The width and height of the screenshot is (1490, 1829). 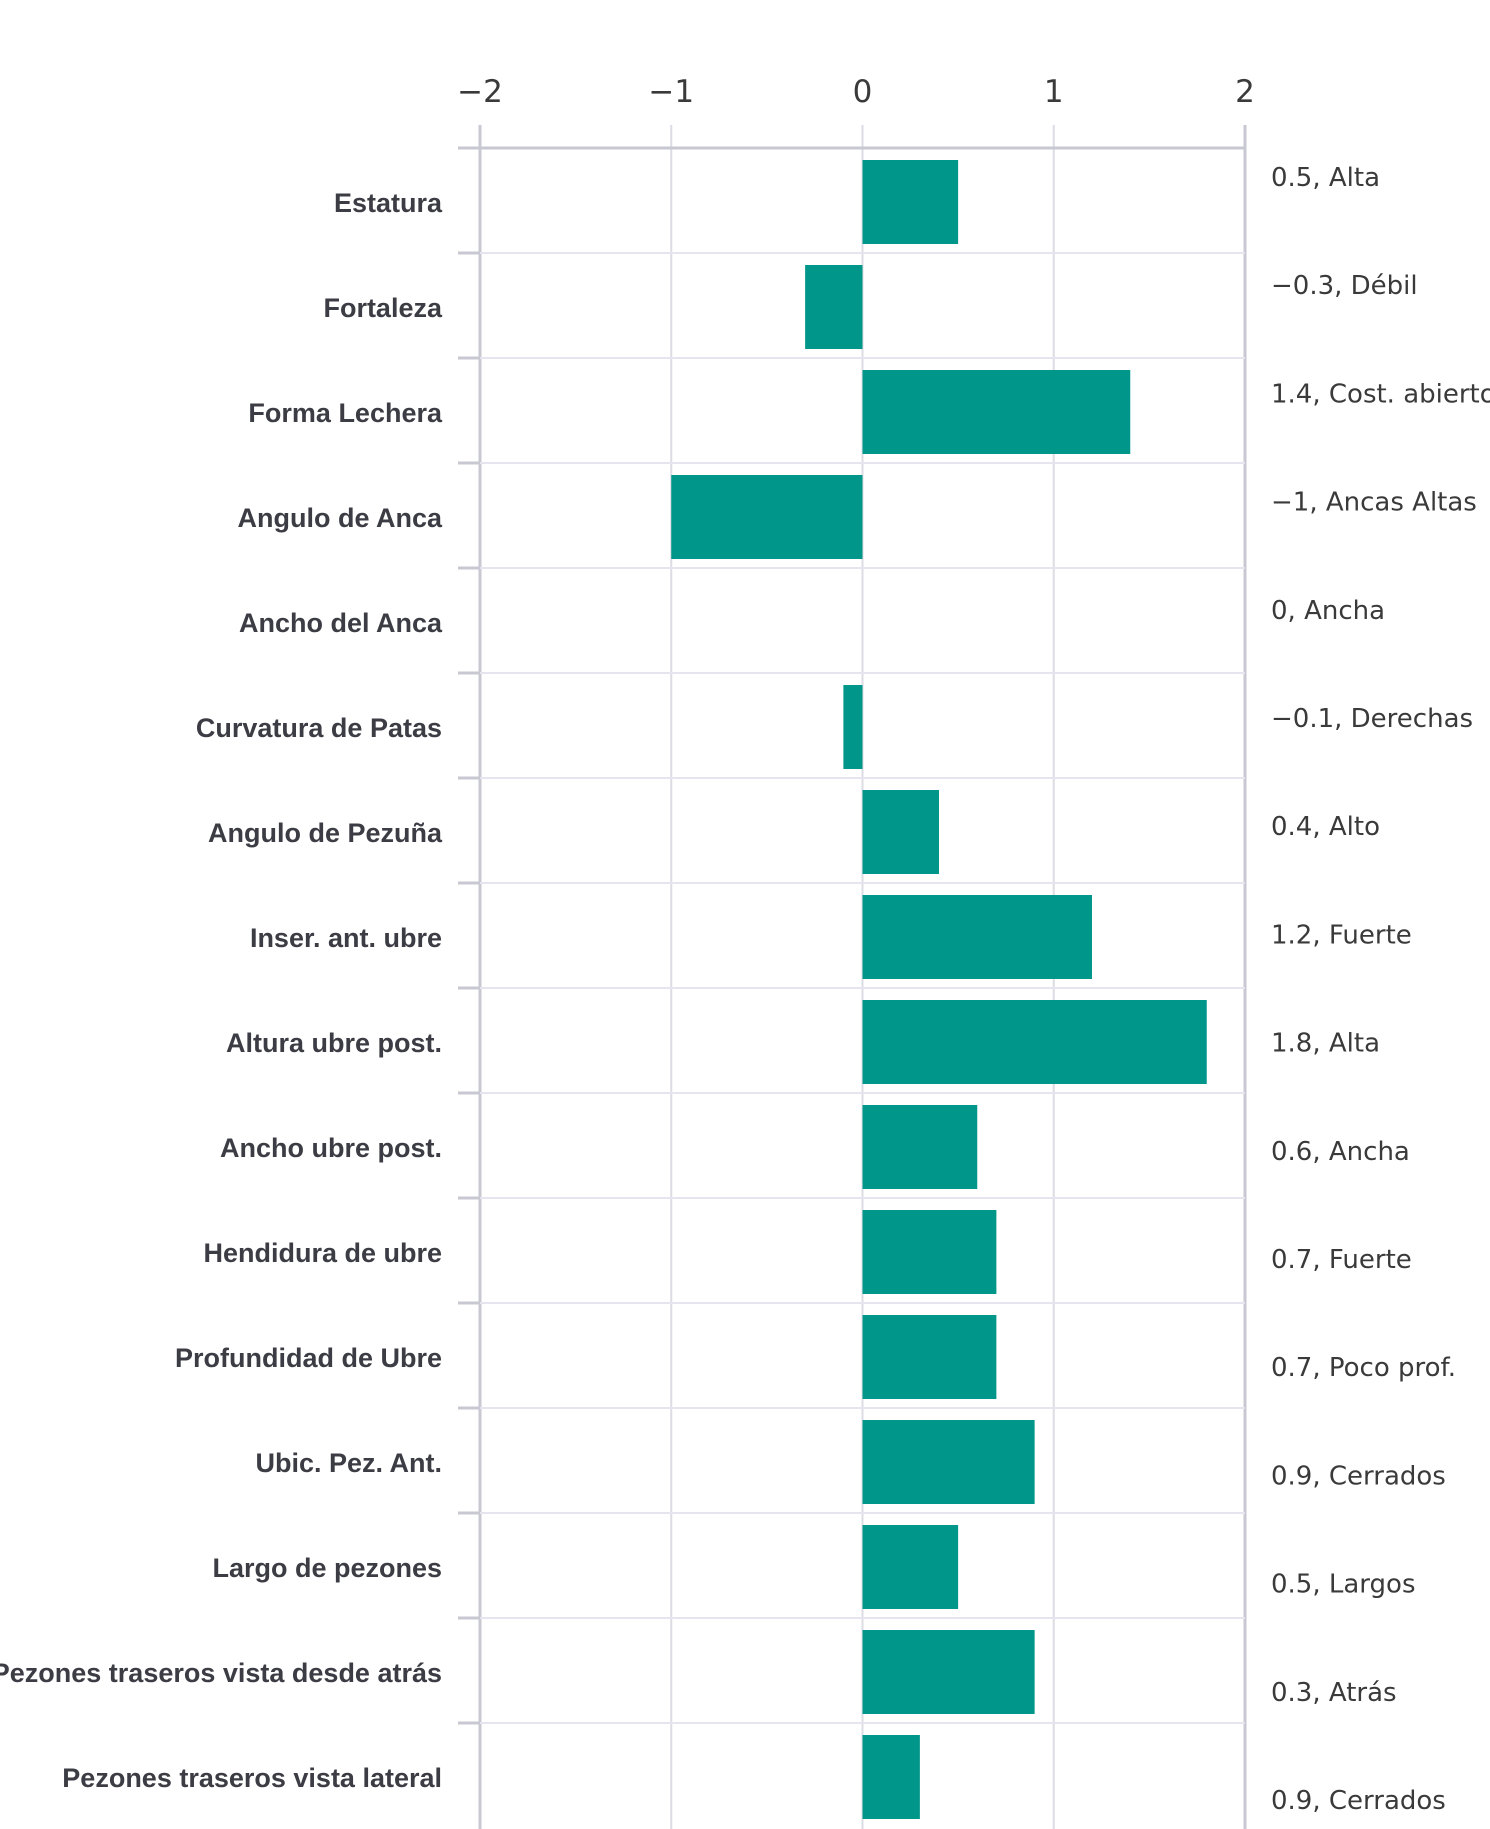 What do you see at coordinates (1325, 1044) in the screenshot?
I see `value-label: 1.8, Alta` at bounding box center [1325, 1044].